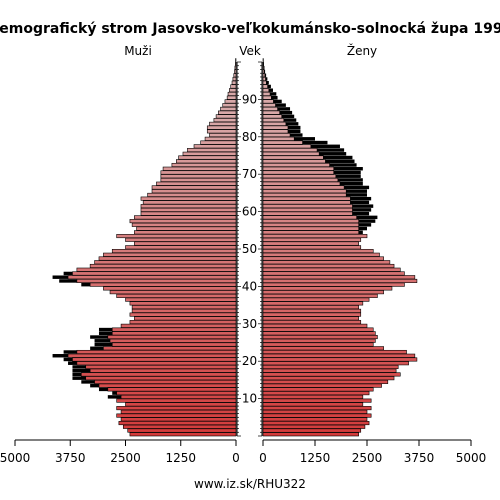 This screenshot has height=500, width=500. What do you see at coordinates (249, 286) in the screenshot?
I see `age-tick-label: 40` at bounding box center [249, 286].